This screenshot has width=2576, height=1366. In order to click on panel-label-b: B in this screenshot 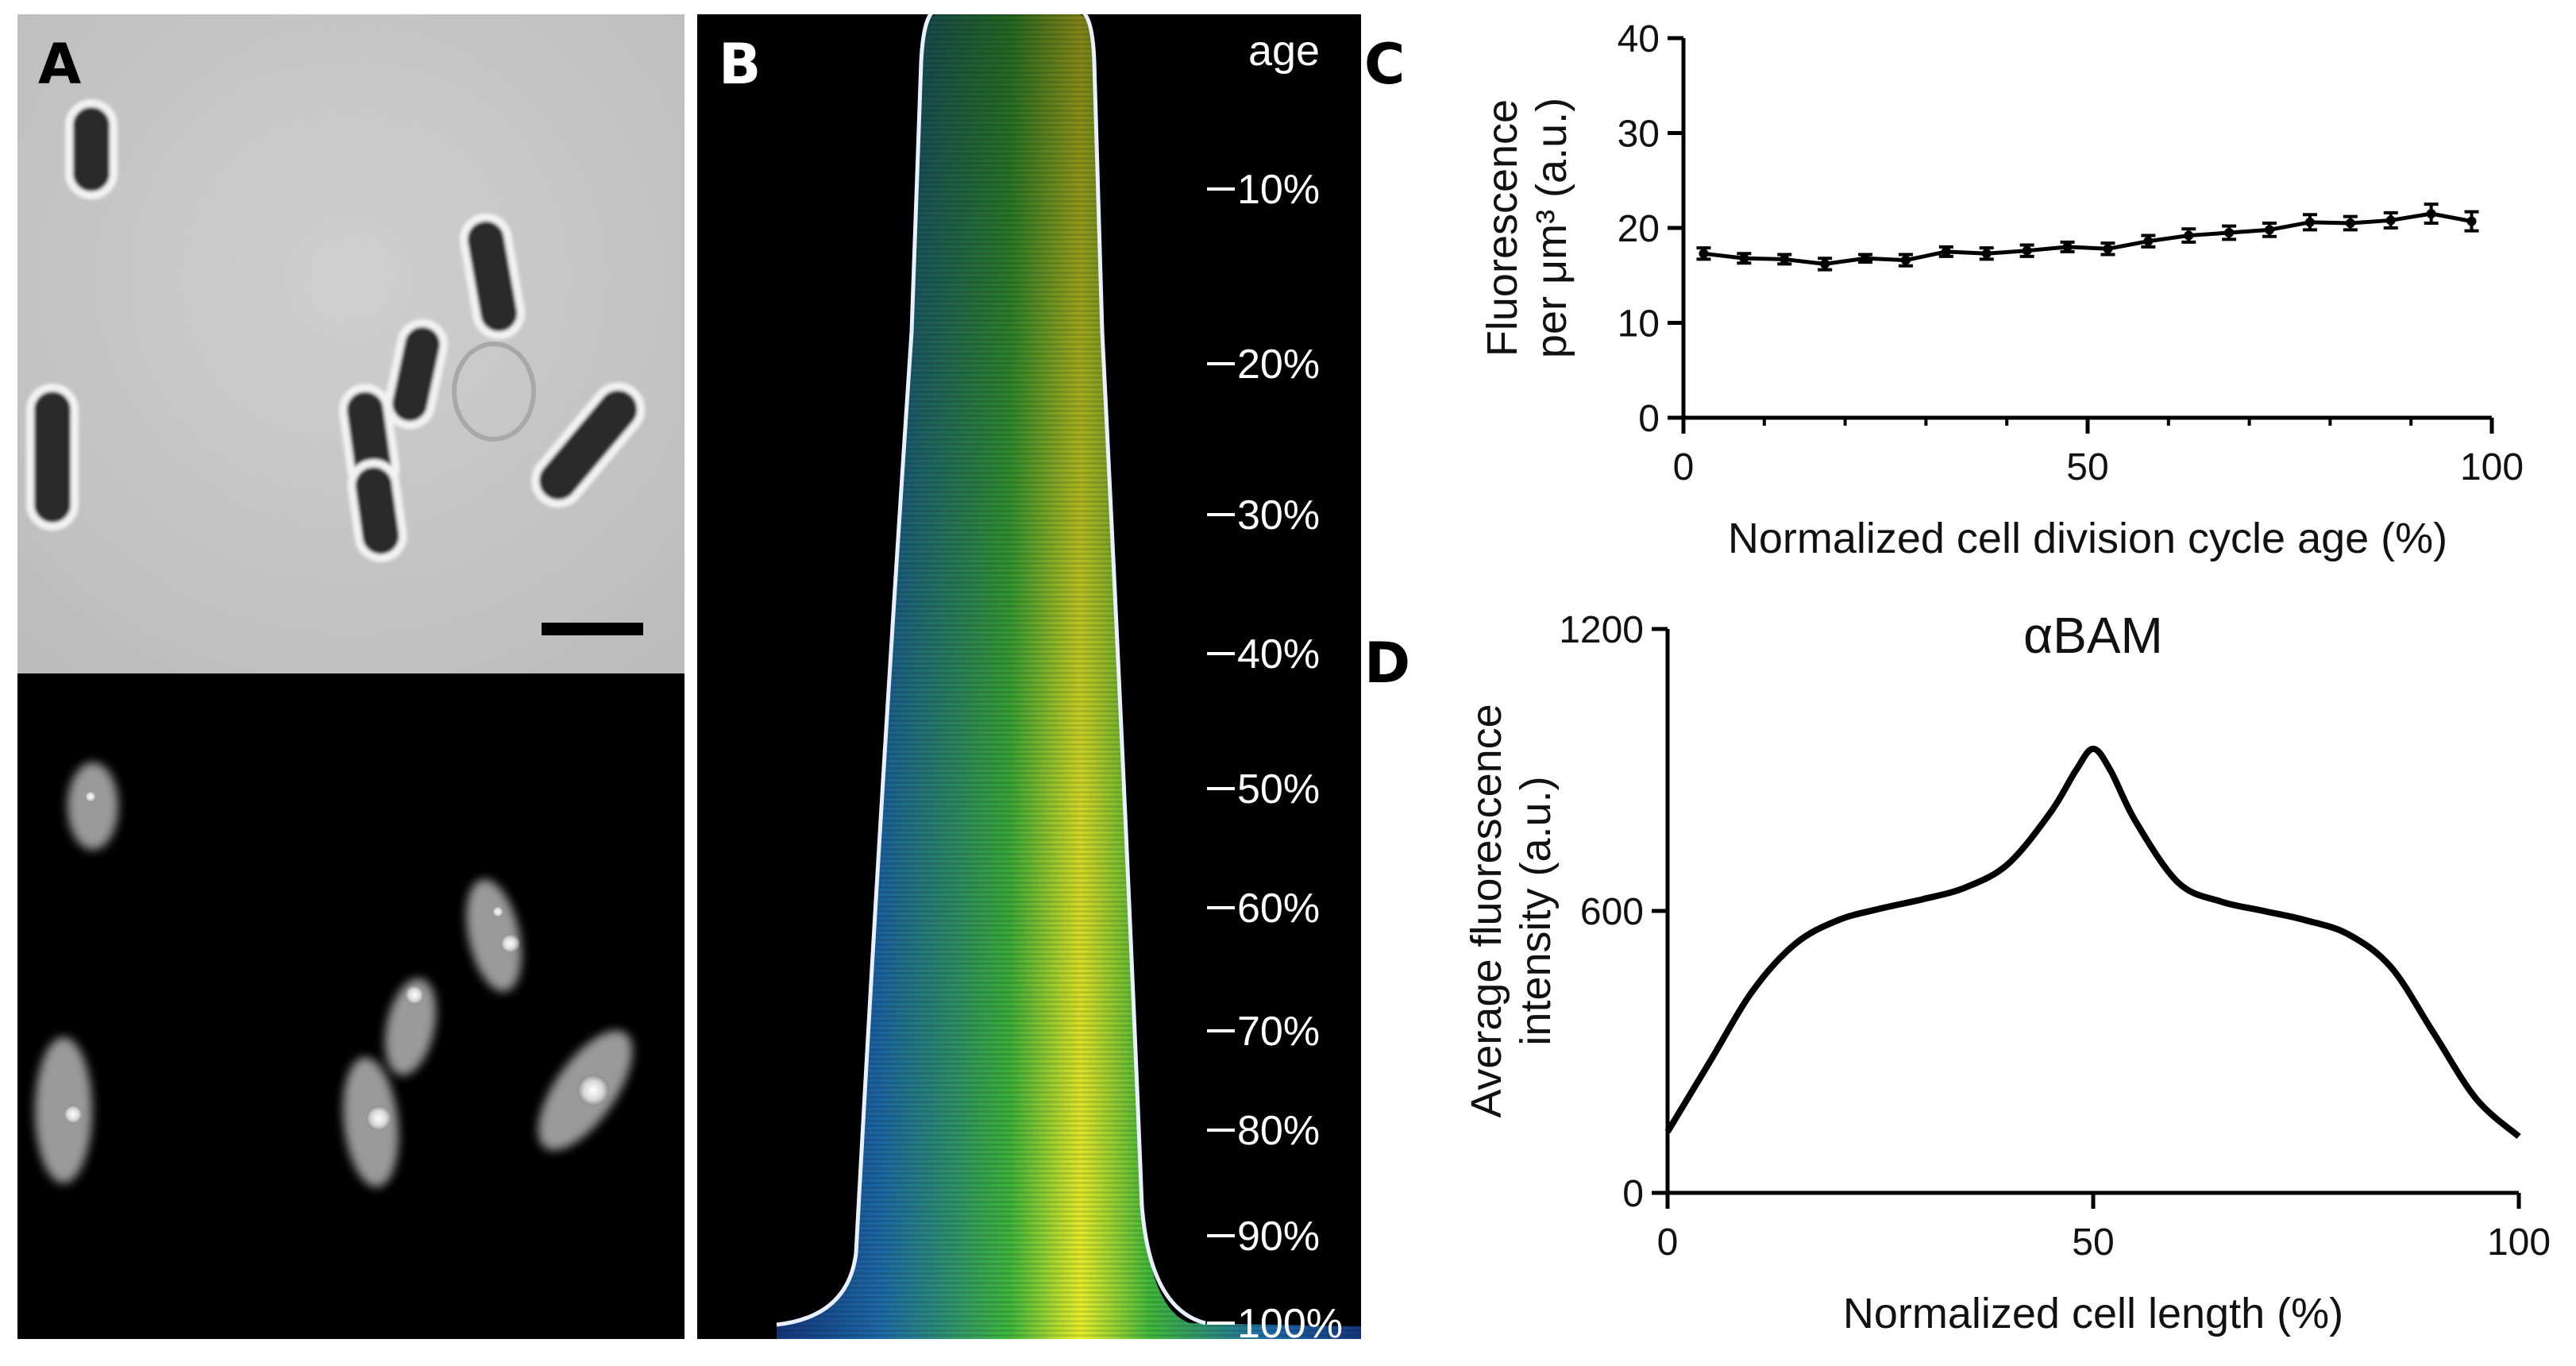, I will do `click(740, 64)`.